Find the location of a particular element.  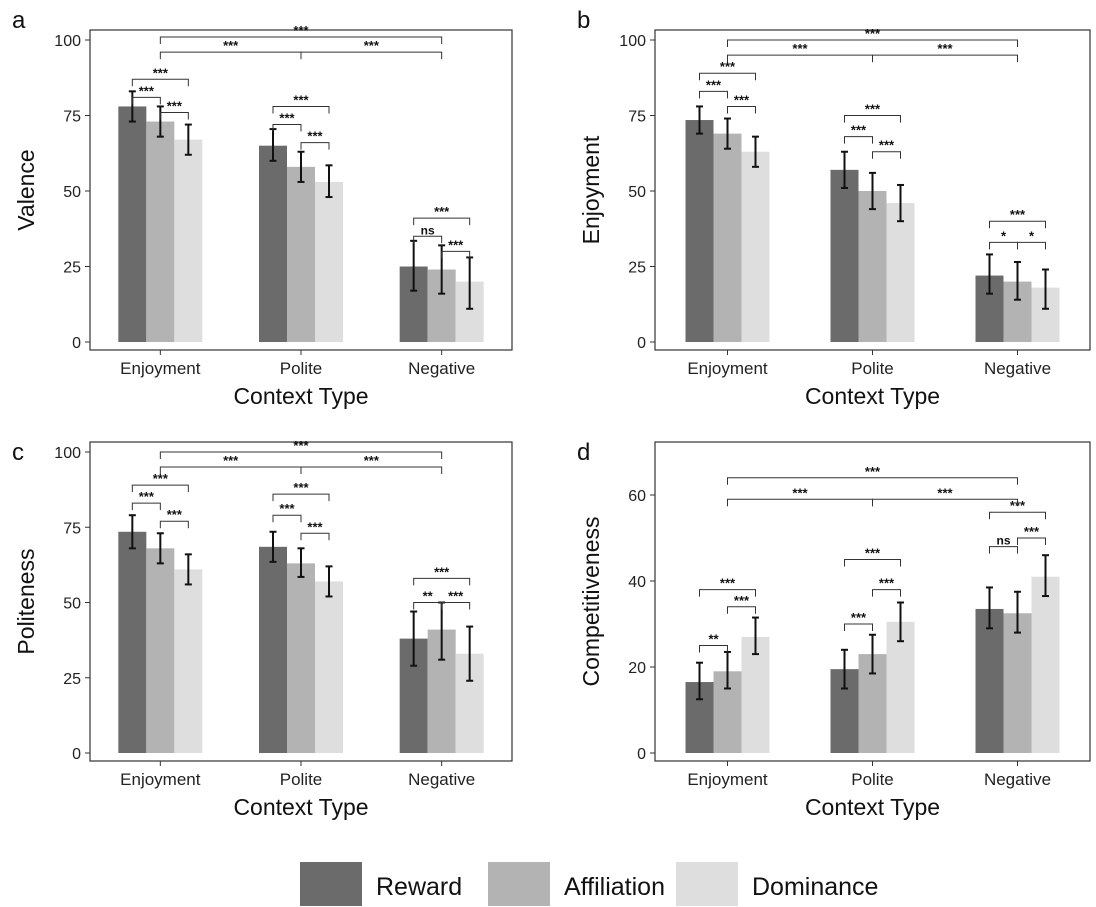

panel-letter: b is located at coordinates (583, 20).